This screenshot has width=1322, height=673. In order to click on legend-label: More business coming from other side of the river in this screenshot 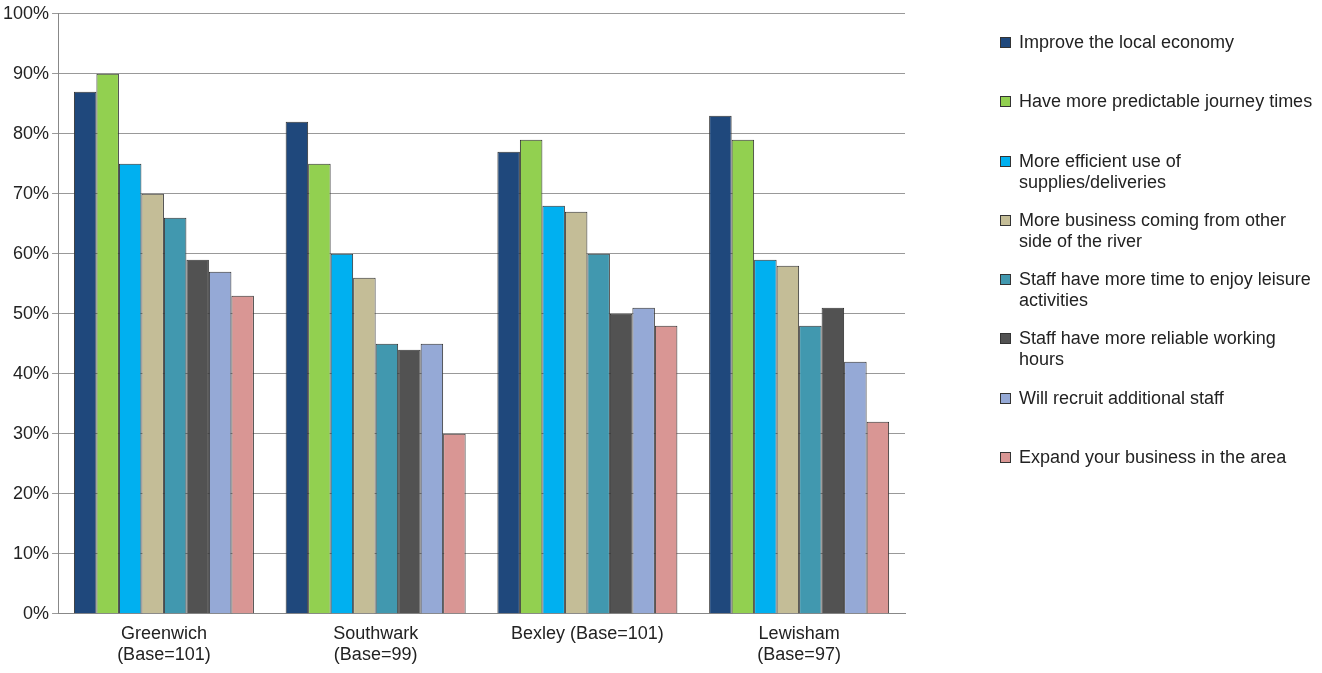, I will do `click(1153, 230)`.